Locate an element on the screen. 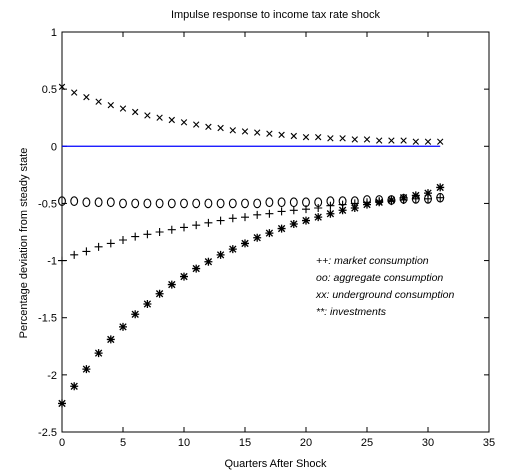 This screenshot has width=507, height=476. x-tick-label: 25 is located at coordinates (367, 443).